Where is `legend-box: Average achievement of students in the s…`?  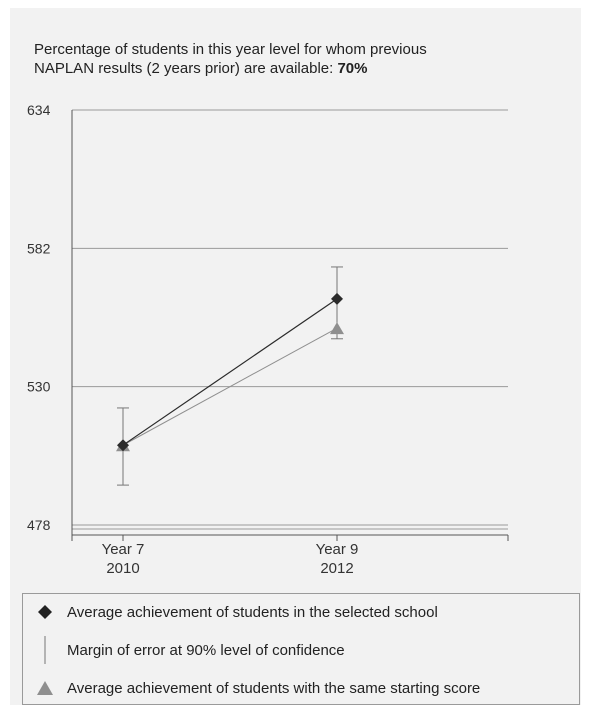 legend-box: Average achievement of students in the s… is located at coordinates (301, 649).